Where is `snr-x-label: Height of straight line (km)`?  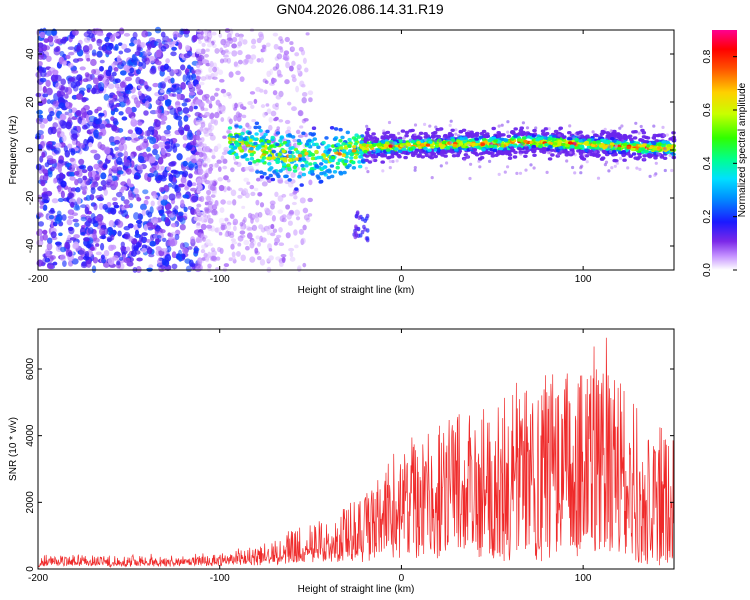
snr-x-label: Height of straight line (km) is located at coordinates (356, 589).